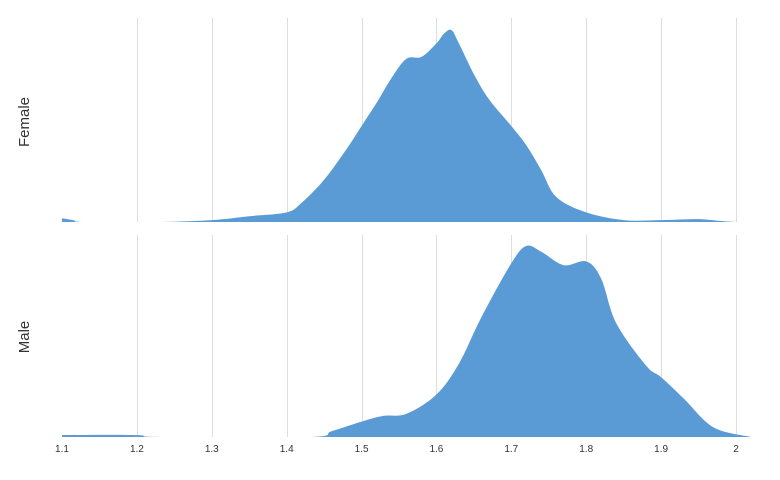 The height and width of the screenshot is (480, 780). What do you see at coordinates (24, 337) in the screenshot?
I see `panel-label-male: Male` at bounding box center [24, 337].